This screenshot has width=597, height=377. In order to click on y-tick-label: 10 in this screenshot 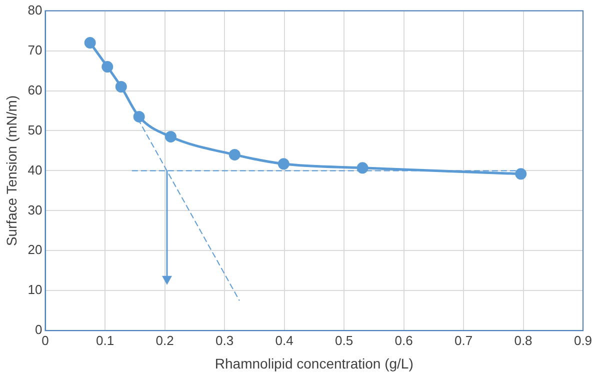, I will do `click(35, 290)`.